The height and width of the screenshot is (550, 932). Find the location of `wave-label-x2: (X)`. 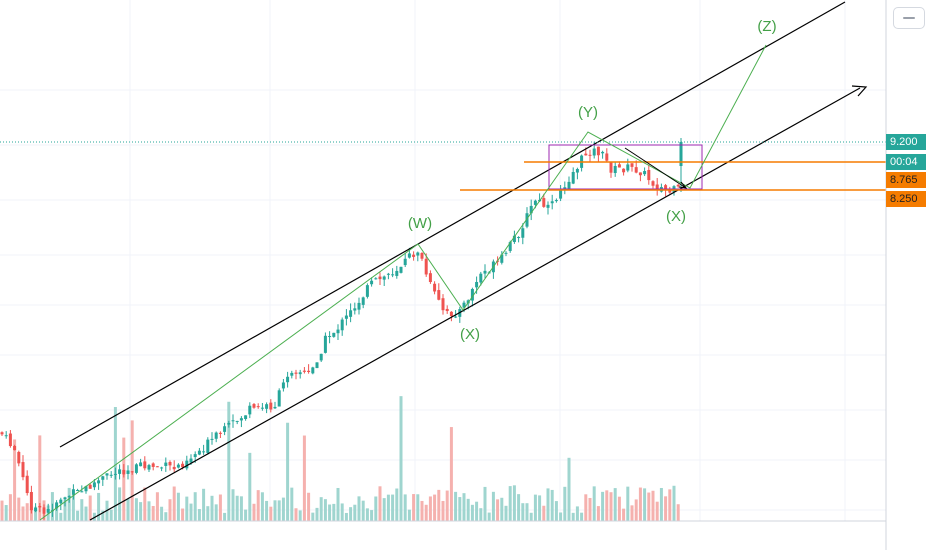

wave-label-x2: (X) is located at coordinates (676, 216).